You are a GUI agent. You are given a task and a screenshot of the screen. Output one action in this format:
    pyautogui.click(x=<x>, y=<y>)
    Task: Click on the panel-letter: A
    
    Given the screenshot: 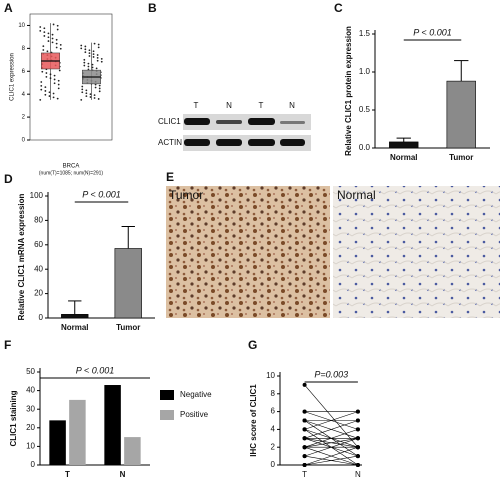 What is the action you would take?
    pyautogui.click(x=8, y=8)
    